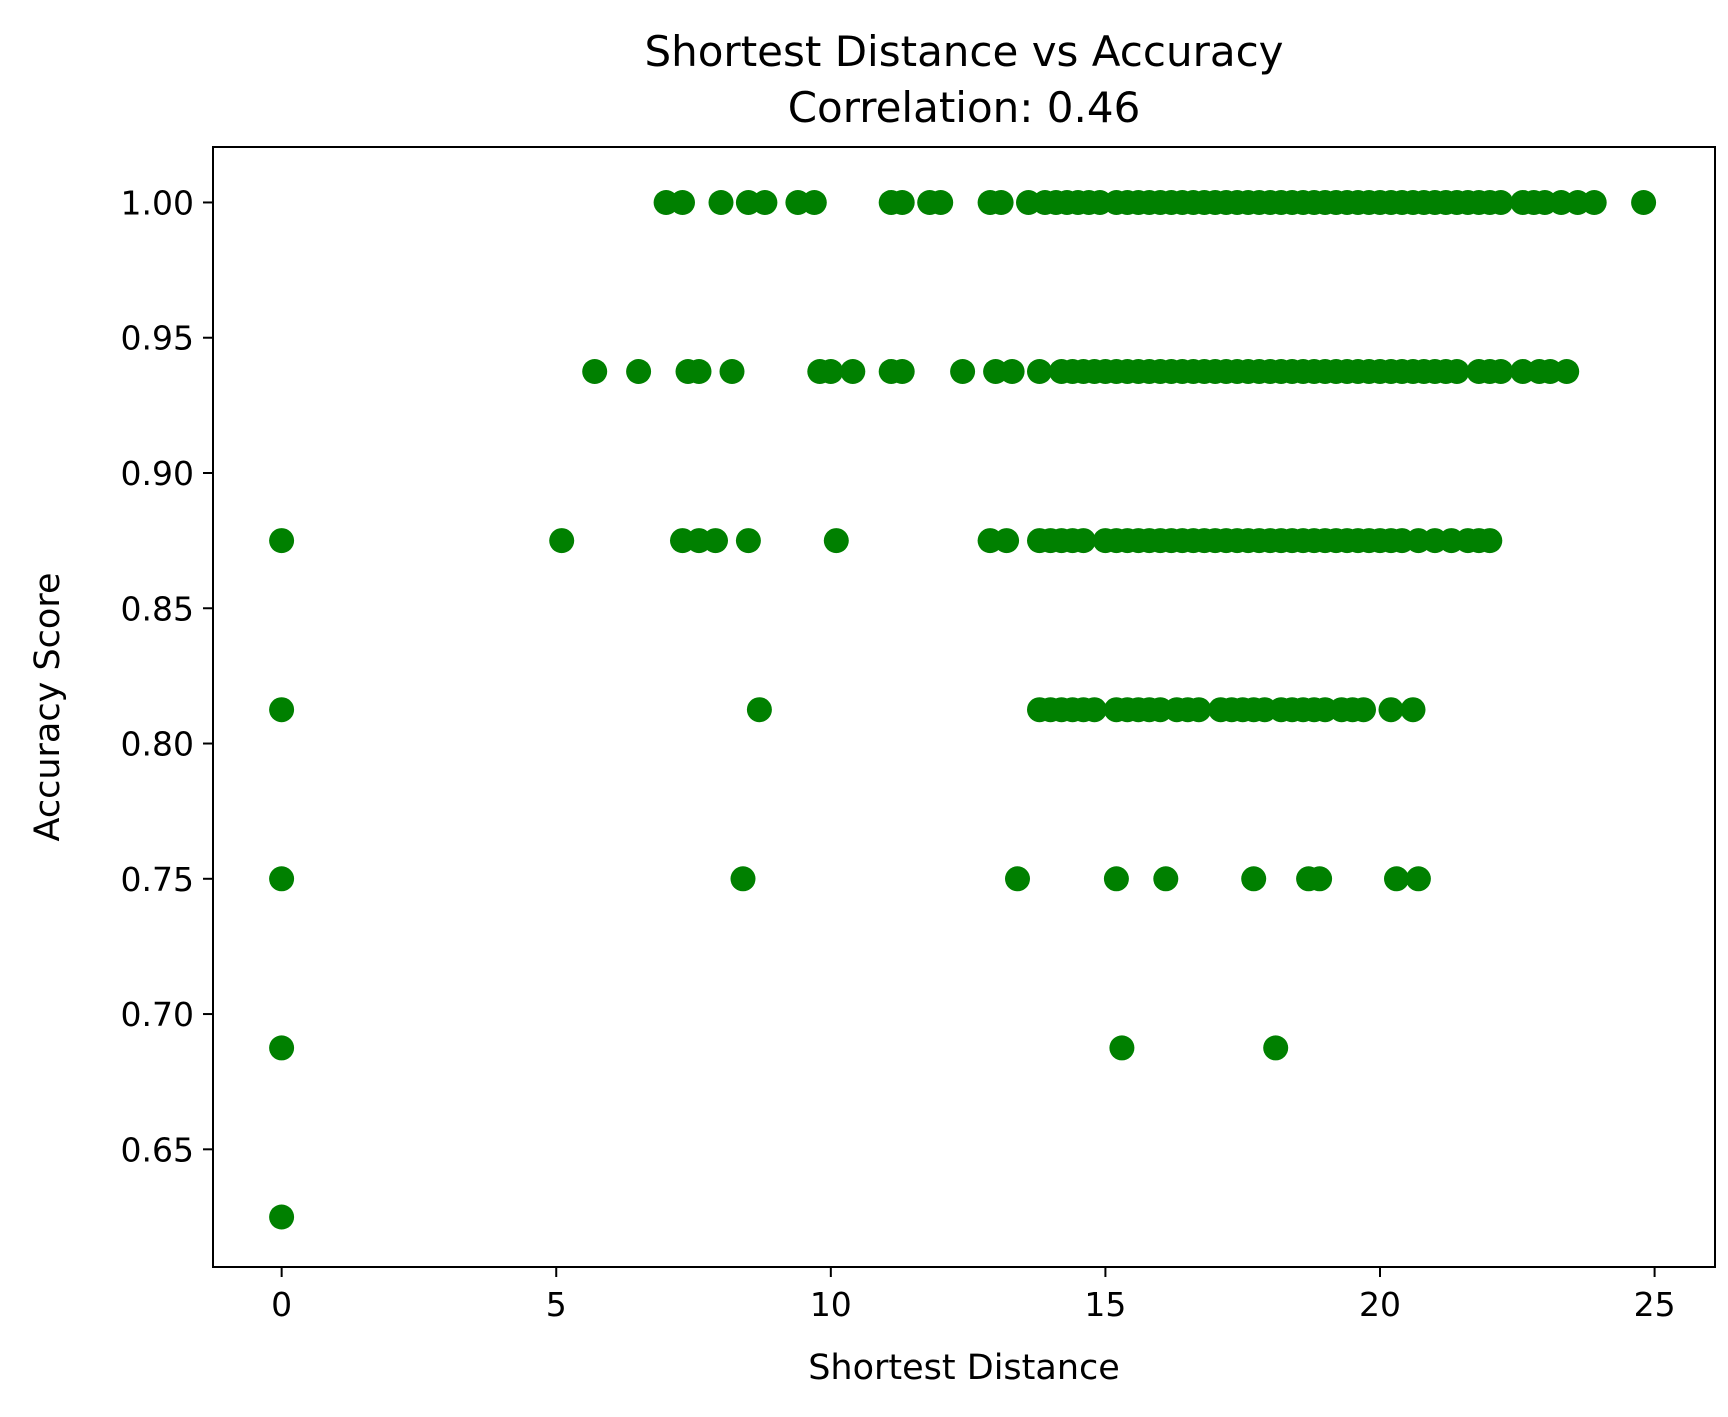  I want to click on y-tick-label: 1.00, so click(157, 202).